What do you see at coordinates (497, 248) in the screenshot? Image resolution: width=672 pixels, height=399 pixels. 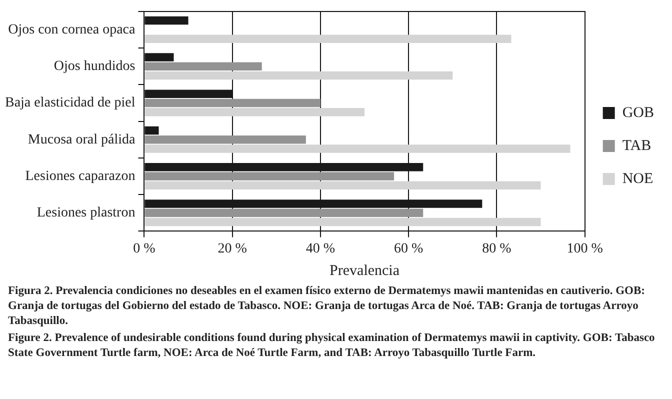 I see `x-tick-label: 80 %` at bounding box center [497, 248].